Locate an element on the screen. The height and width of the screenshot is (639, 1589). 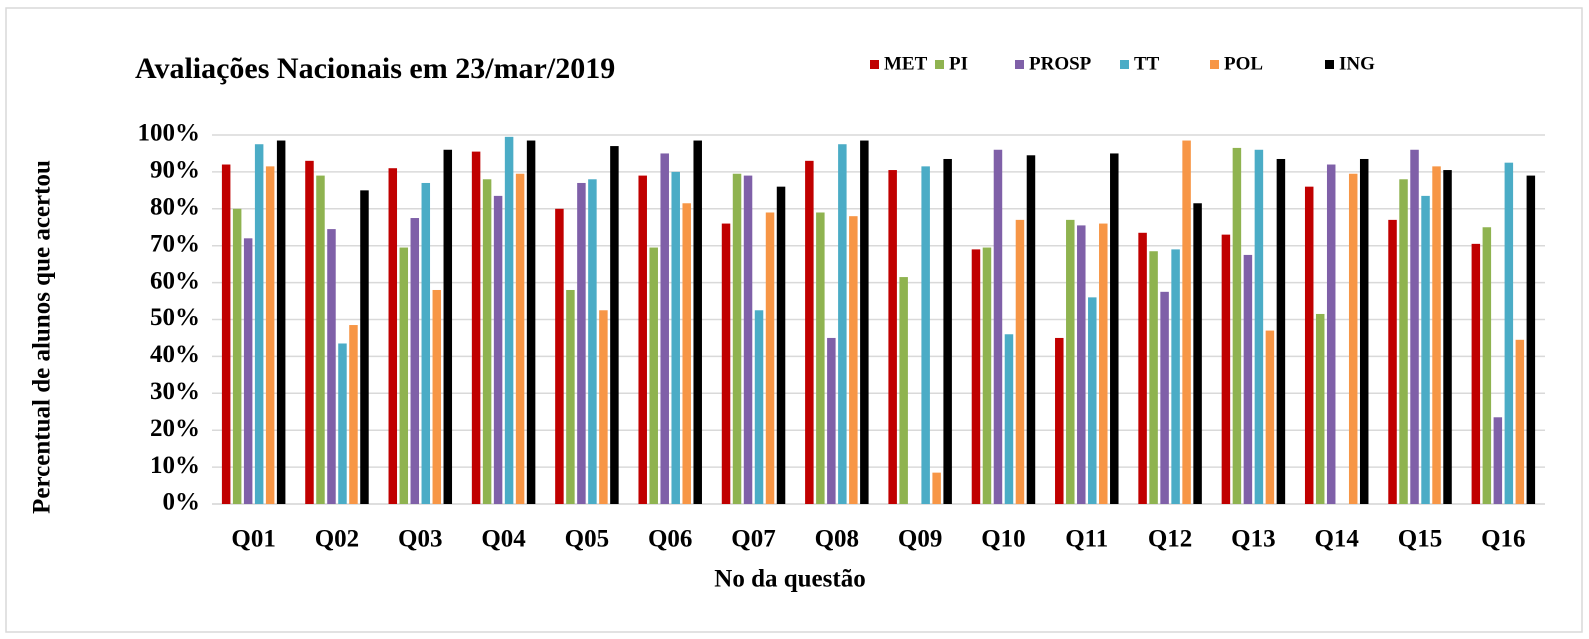
x-tick-label: Q15 is located at coordinates (1420, 539).